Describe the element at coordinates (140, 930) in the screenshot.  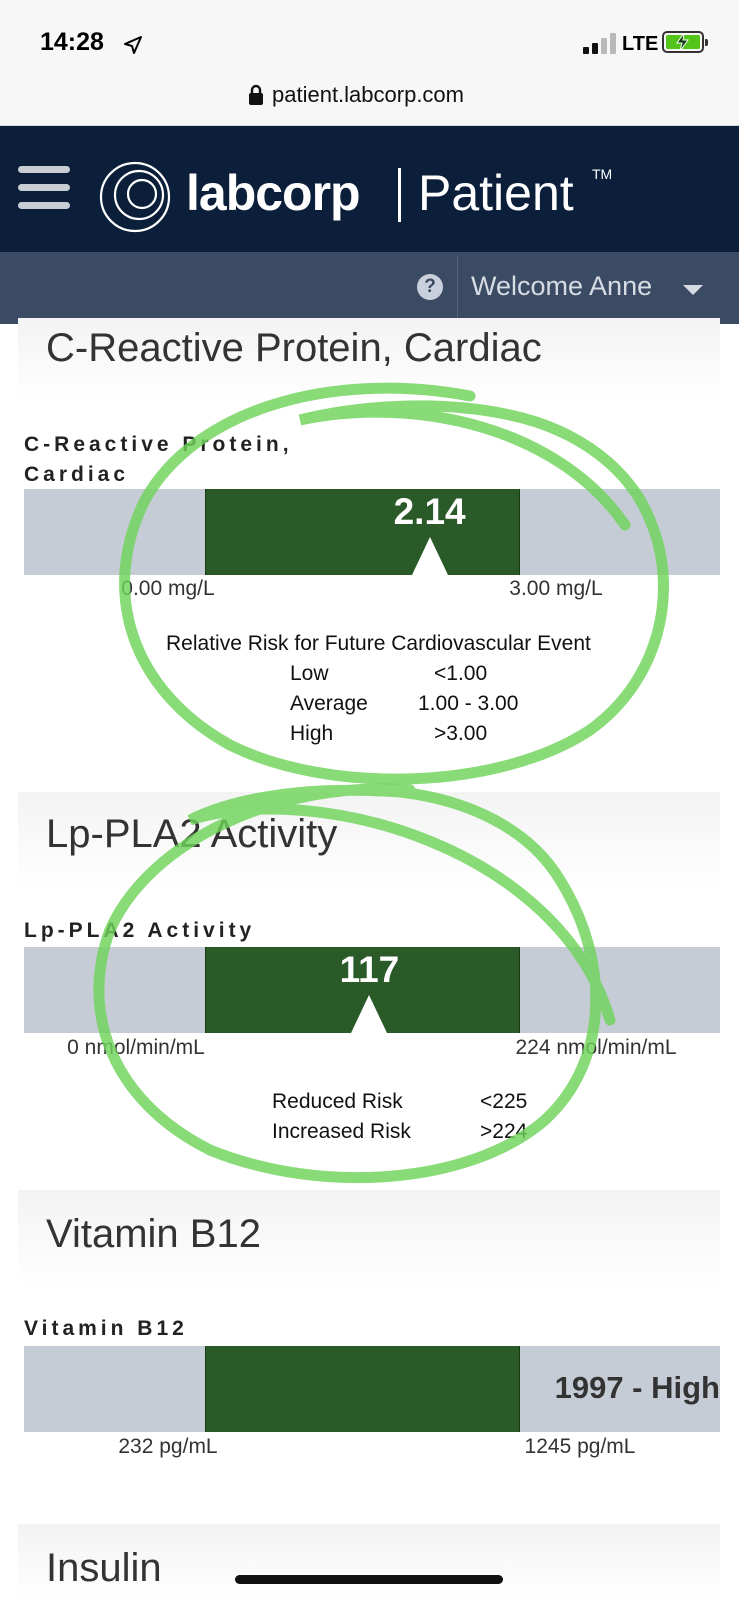
I see `test-label: Lp-PLA2 Activity` at that location.